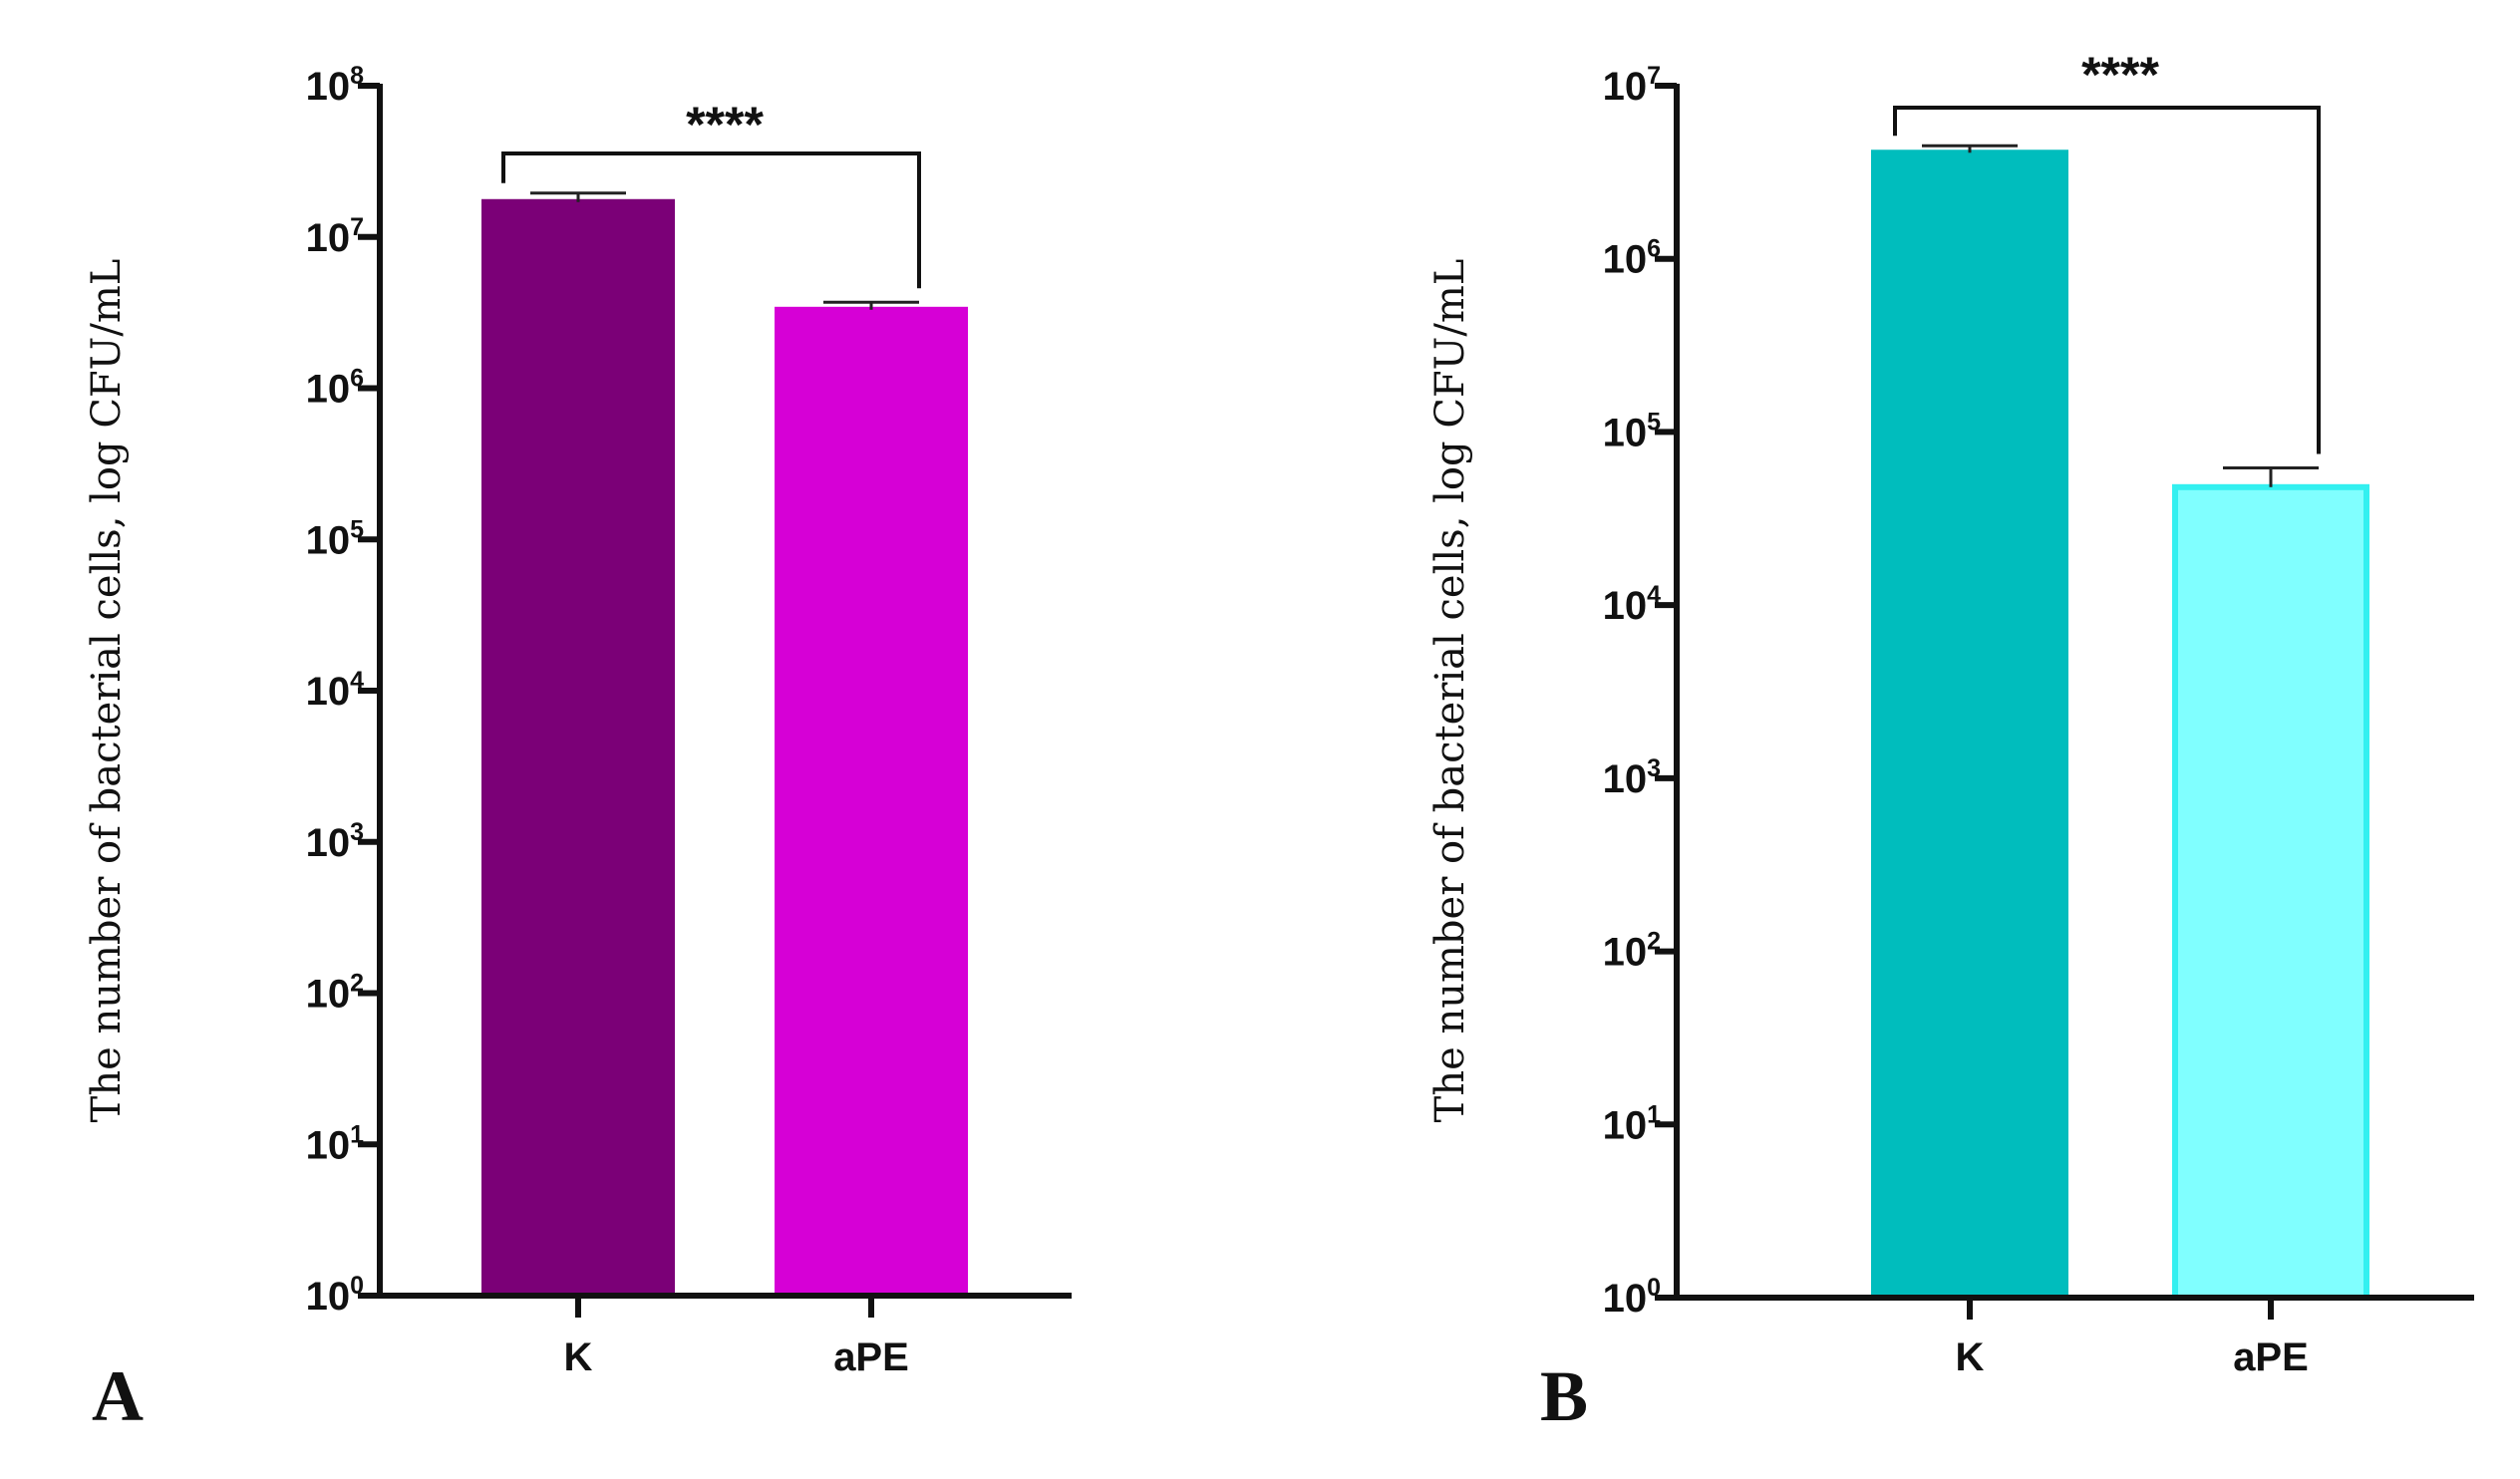 The width and height of the screenshot is (2520, 1479). I want to click on panel-a-errorbar-ape, so click(871, 305).